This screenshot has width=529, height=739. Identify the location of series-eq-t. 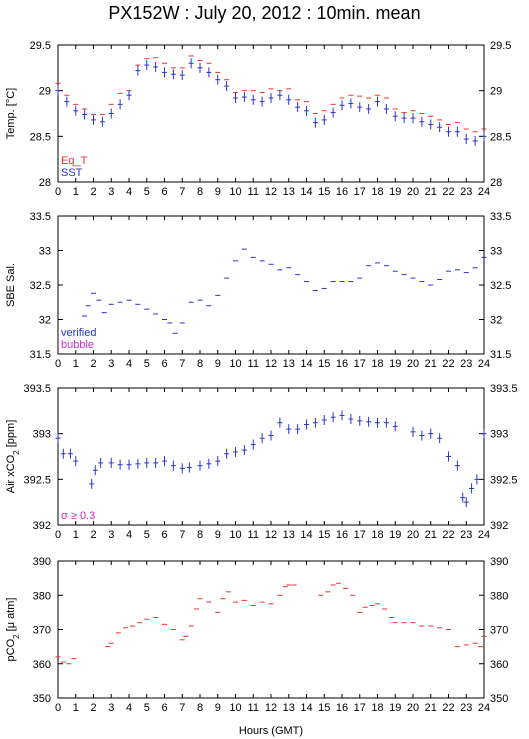
(271, 94).